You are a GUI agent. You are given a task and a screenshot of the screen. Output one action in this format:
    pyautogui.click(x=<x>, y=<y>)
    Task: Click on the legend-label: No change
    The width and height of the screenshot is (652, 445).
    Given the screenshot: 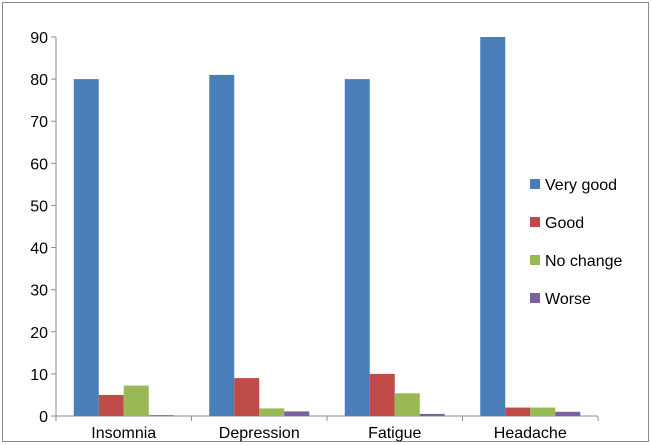 What is the action you would take?
    pyautogui.click(x=583, y=261)
    